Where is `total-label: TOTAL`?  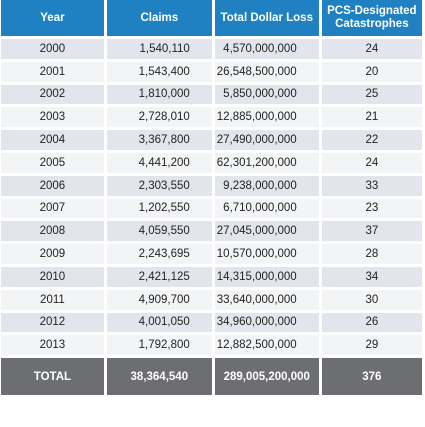 total-label: TOTAL is located at coordinates (52, 377).